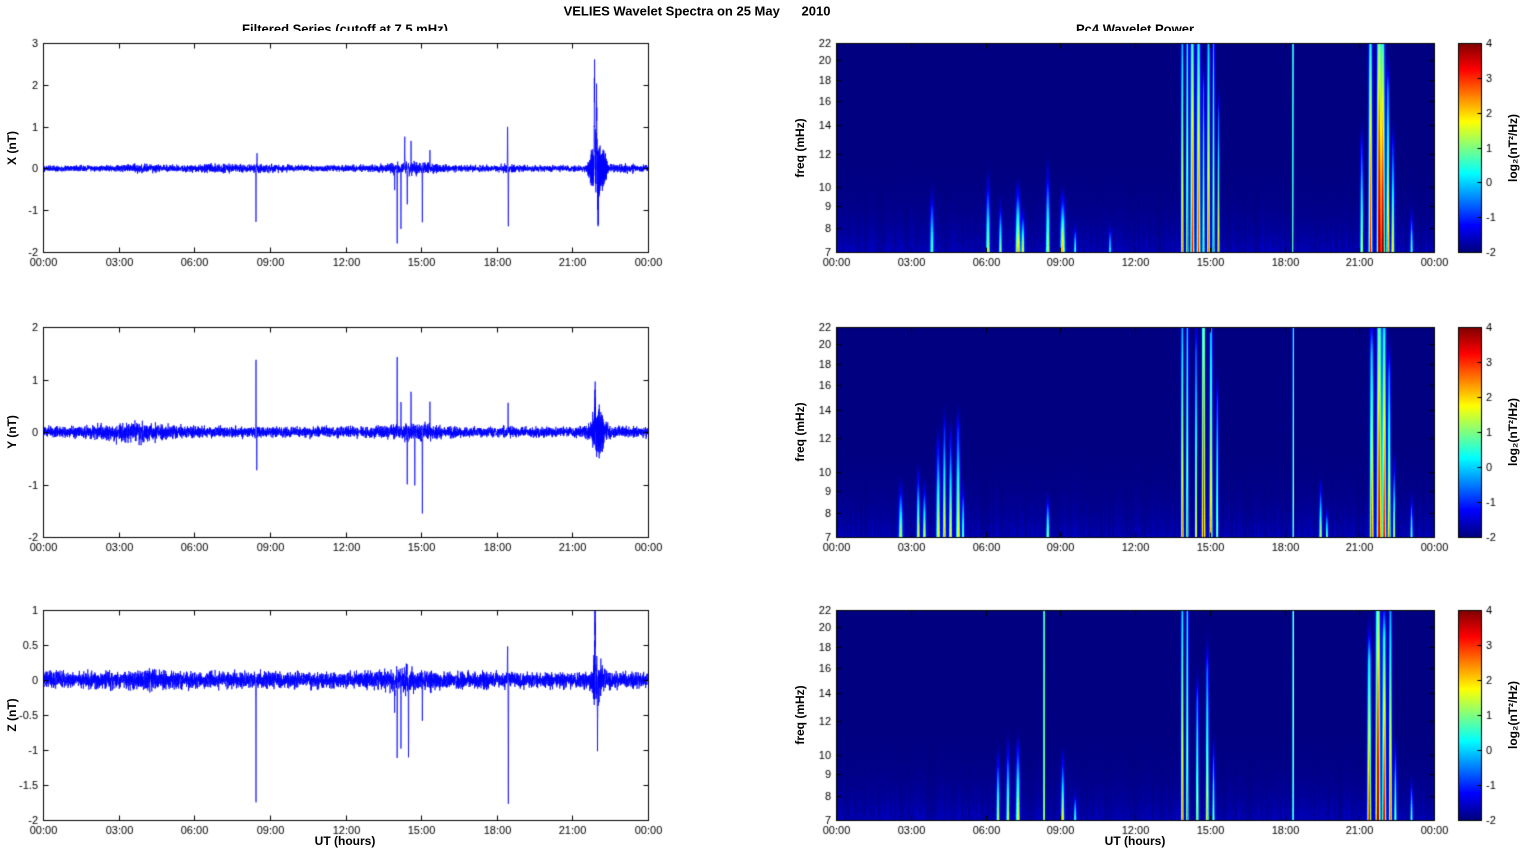  I want to click on y-filtered-series-plot, so click(350, 441).